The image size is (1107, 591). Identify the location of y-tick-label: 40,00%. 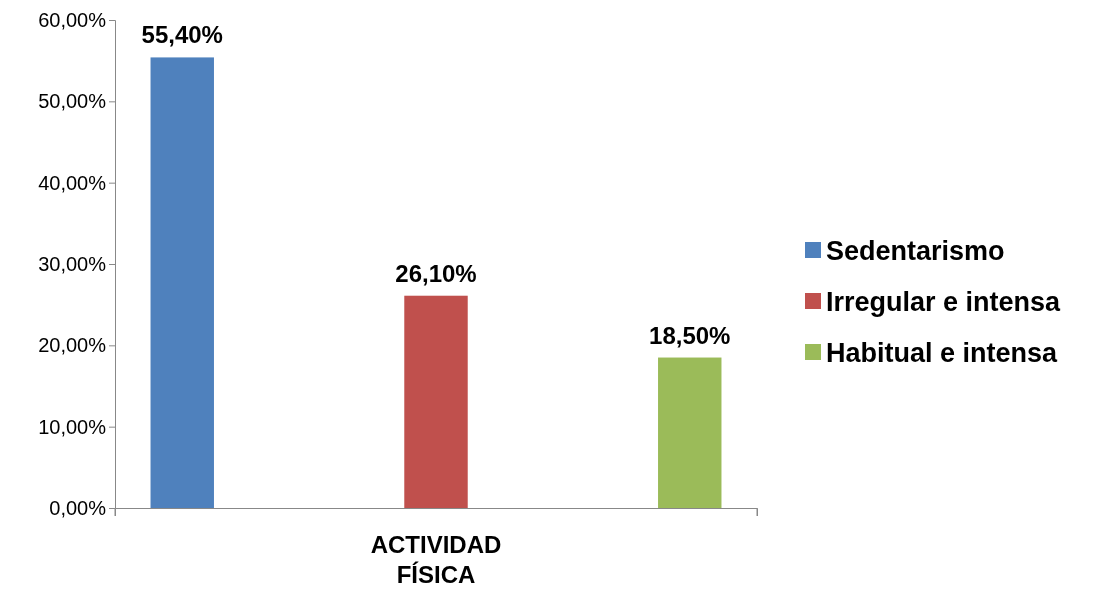
(72, 182).